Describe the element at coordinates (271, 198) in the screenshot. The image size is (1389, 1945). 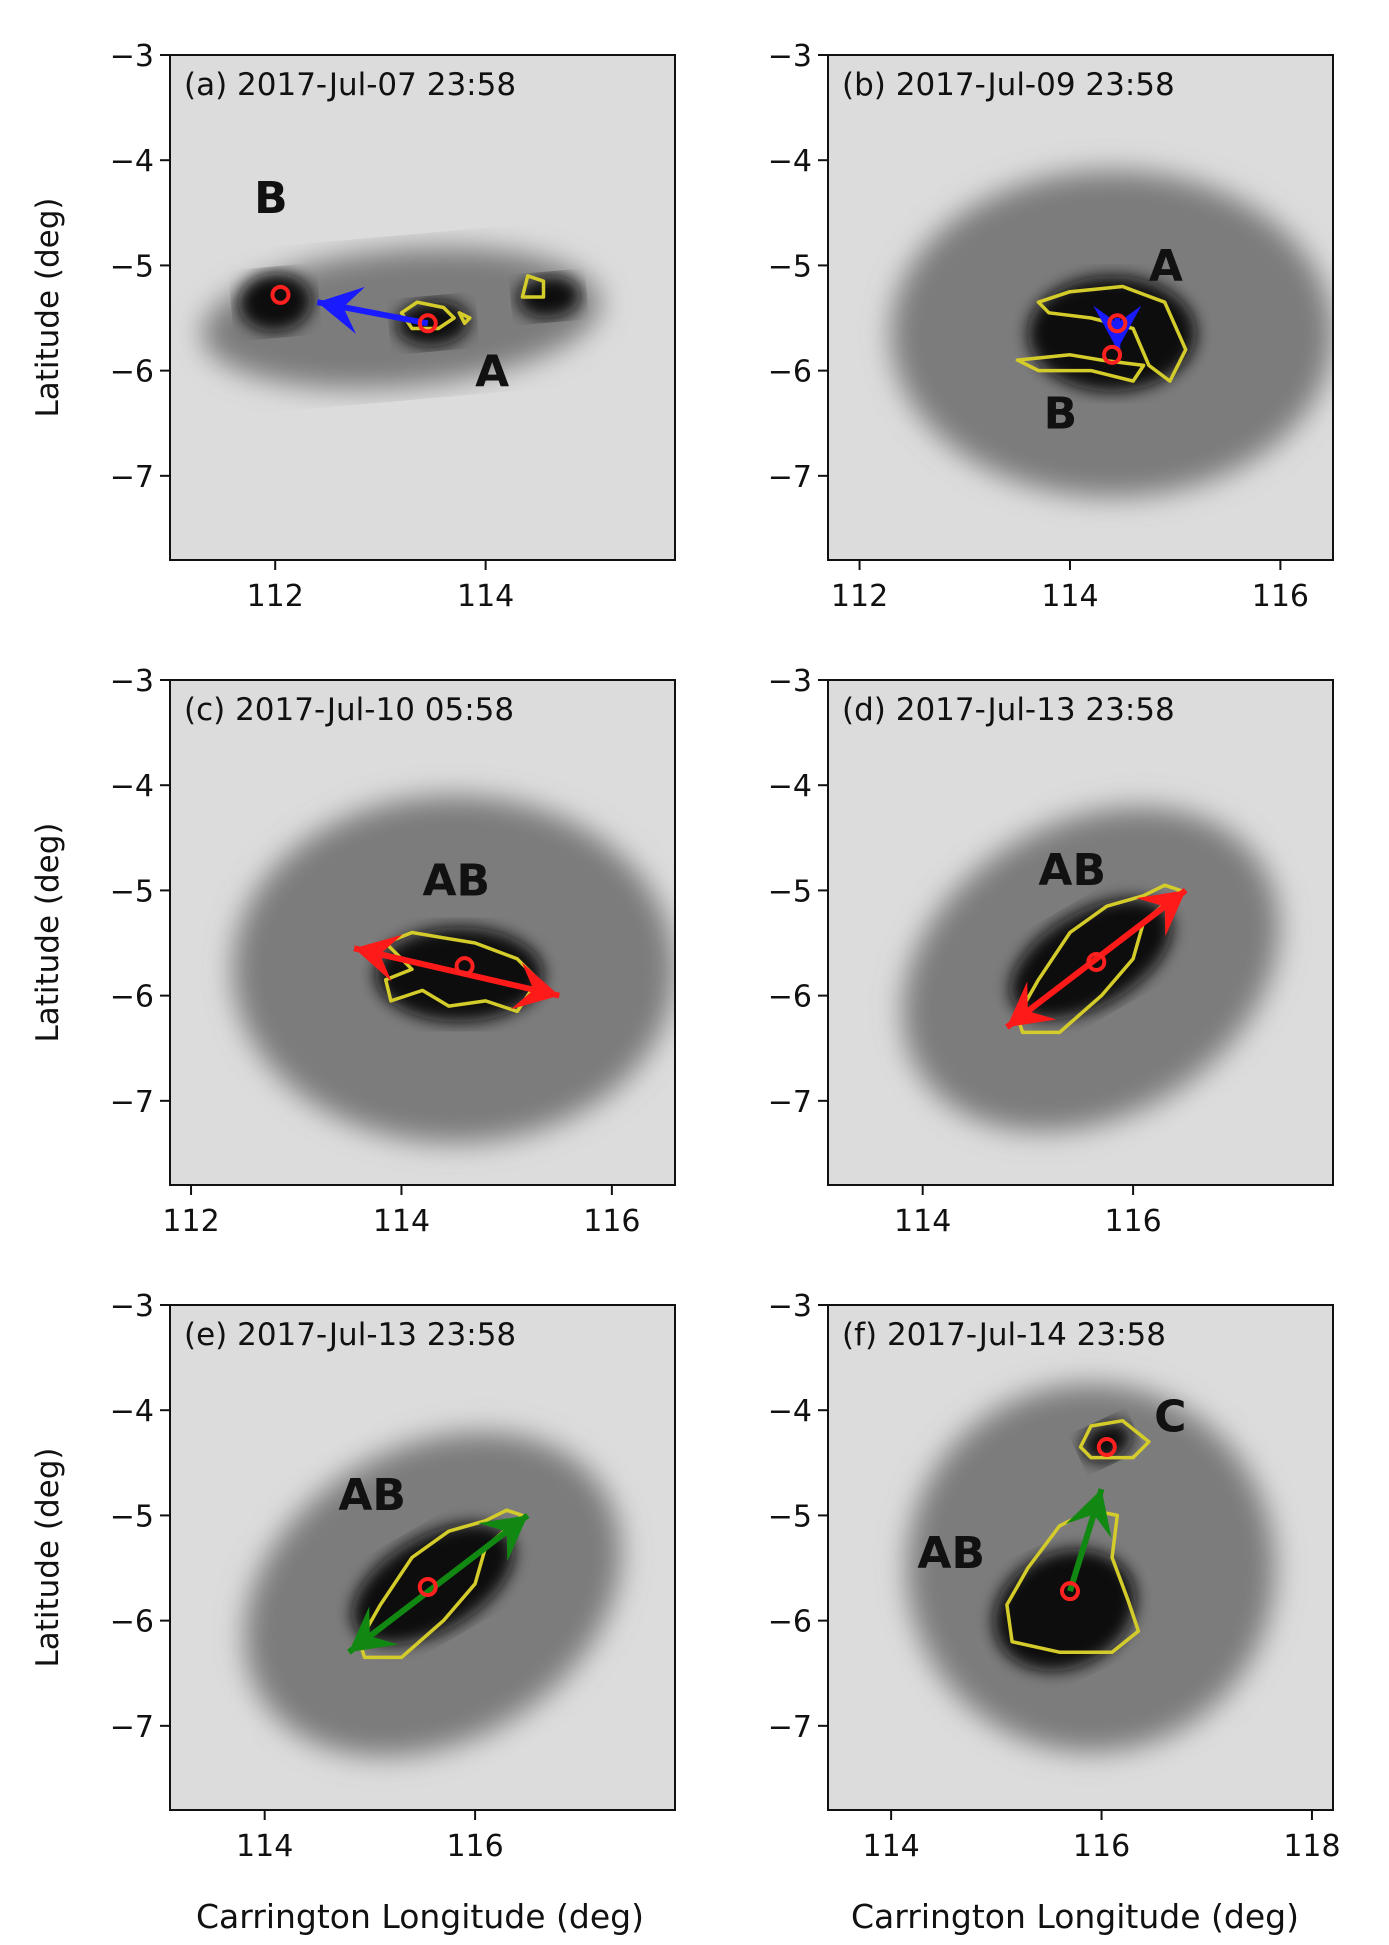
I see `region-label-0: B` at that location.